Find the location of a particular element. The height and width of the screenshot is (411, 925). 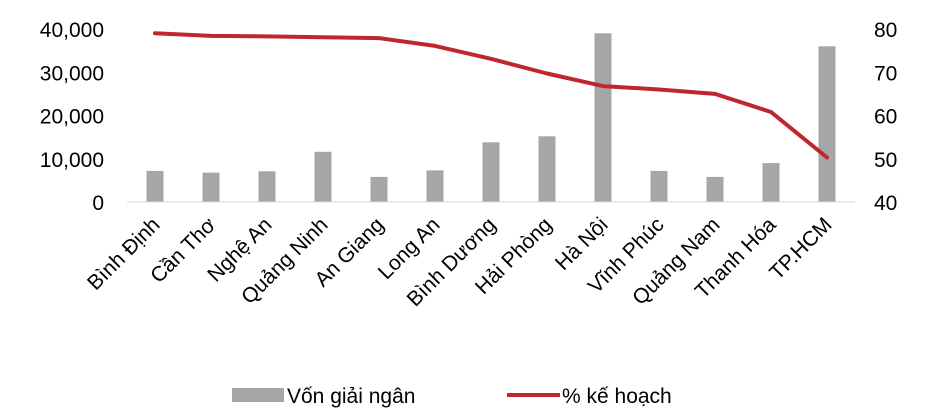

left-axis-ticks: 0 10,000 20,000 30,000 40,000 is located at coordinates (72, 117).